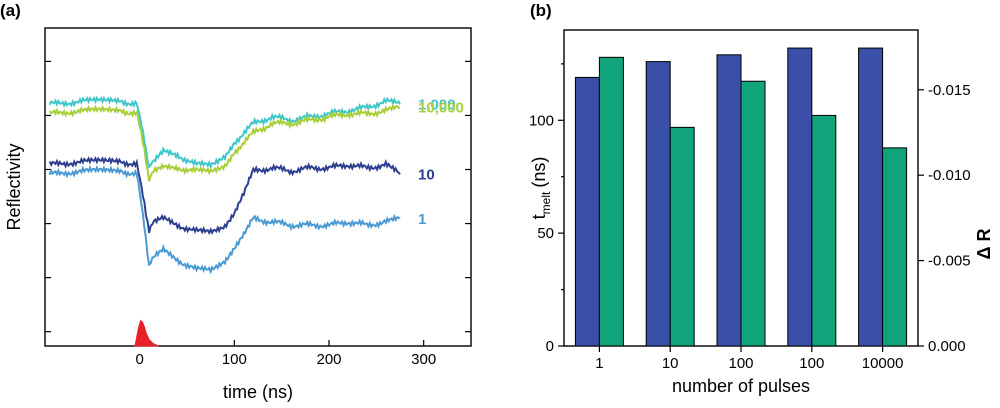 This screenshot has width=1000, height=408. Describe the element at coordinates (541, 120) in the screenshot. I see `y-tick-label-left: 100` at that location.